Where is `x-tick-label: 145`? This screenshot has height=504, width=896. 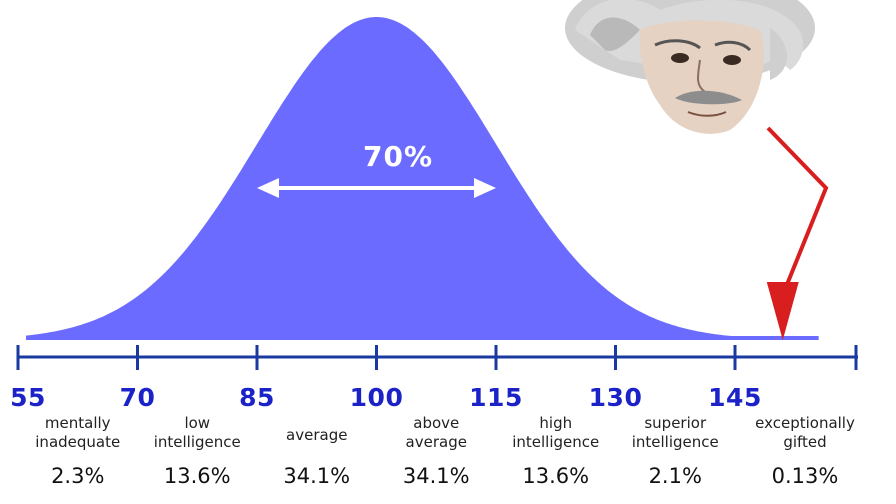 x-tick-label: 145 is located at coordinates (735, 397).